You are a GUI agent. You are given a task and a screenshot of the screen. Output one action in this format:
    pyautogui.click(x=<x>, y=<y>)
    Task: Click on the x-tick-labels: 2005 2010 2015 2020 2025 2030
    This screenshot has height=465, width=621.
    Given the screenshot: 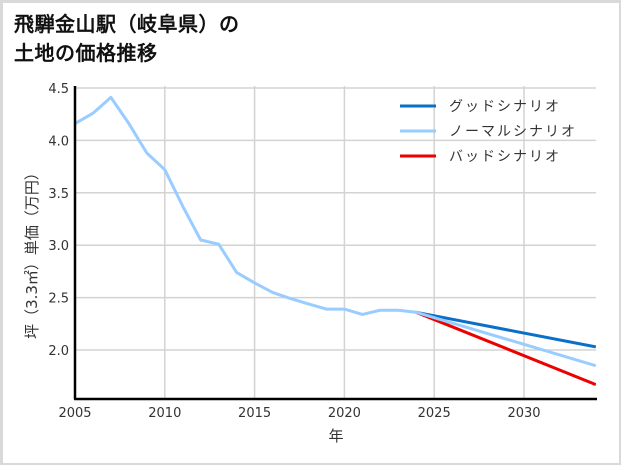 What is the action you would take?
    pyautogui.click(x=299, y=413)
    